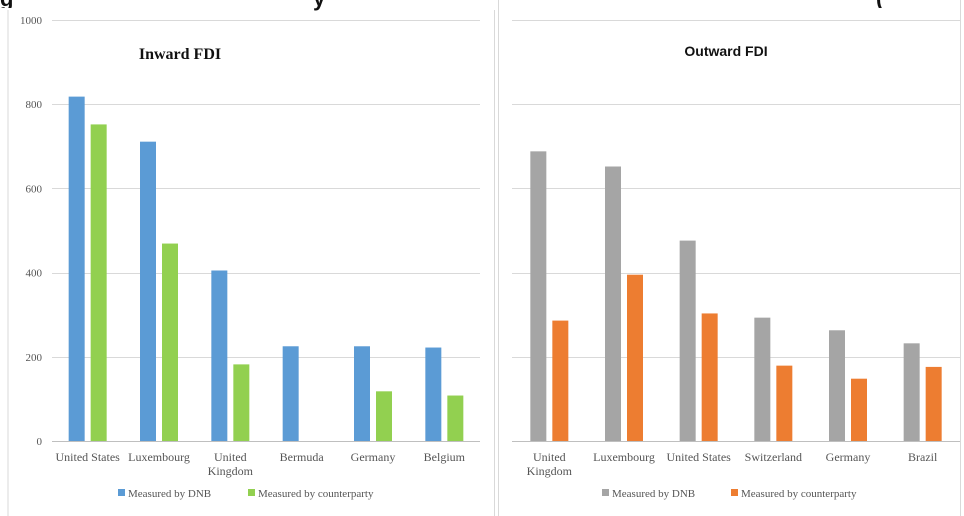 The width and height of the screenshot is (964, 516). Describe the element at coordinates (911, 392) in the screenshot. I see `bar-measured-by-dnb-brazil` at that location.